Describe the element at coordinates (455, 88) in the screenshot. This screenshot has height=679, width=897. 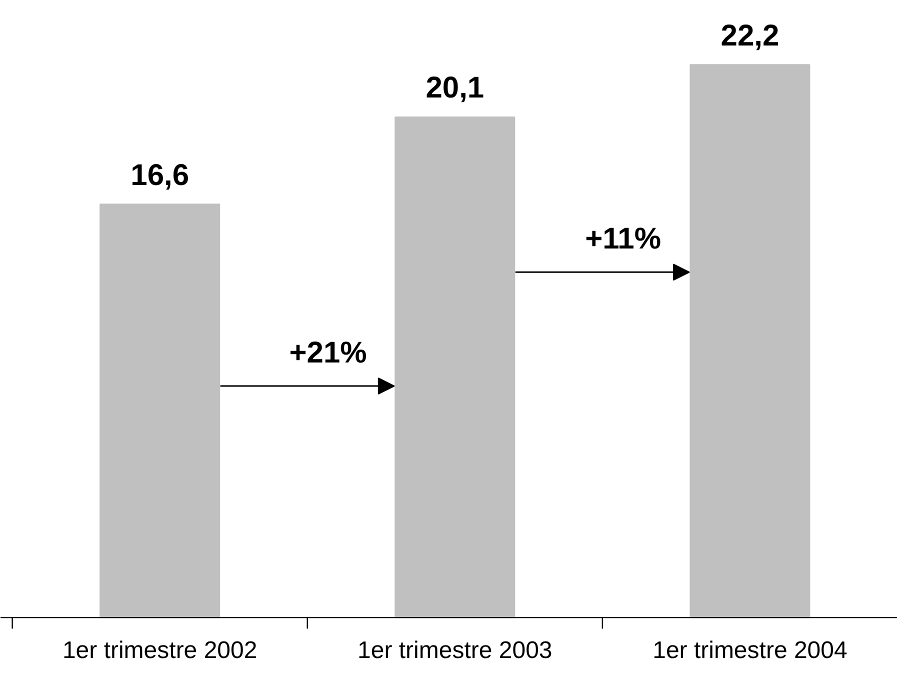
I see `data-label: 20,1` at that location.